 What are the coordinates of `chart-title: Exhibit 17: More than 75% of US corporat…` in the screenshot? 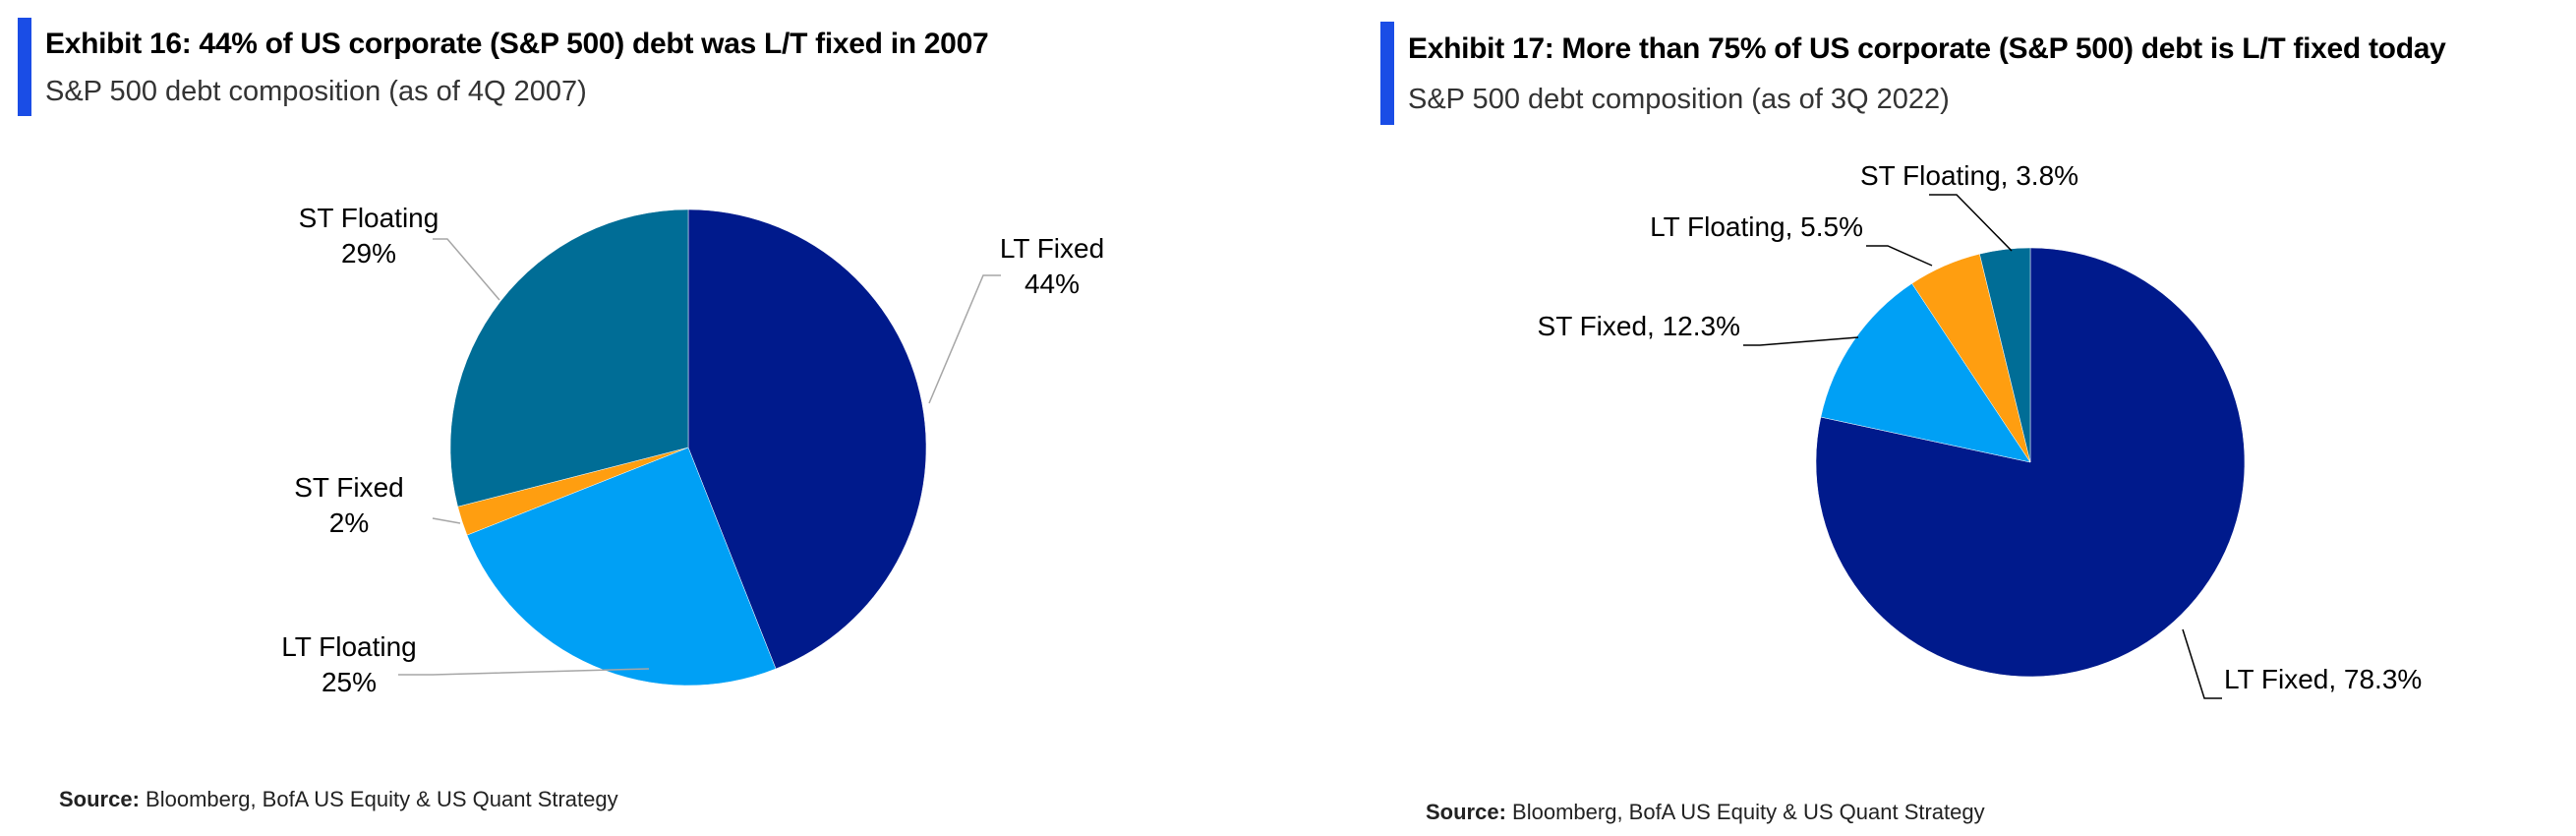 It's located at (1927, 48).